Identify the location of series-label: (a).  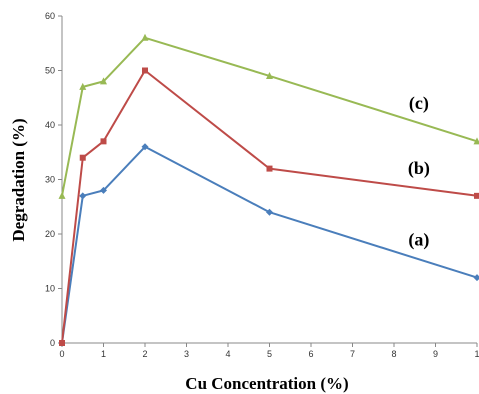
(418, 239).